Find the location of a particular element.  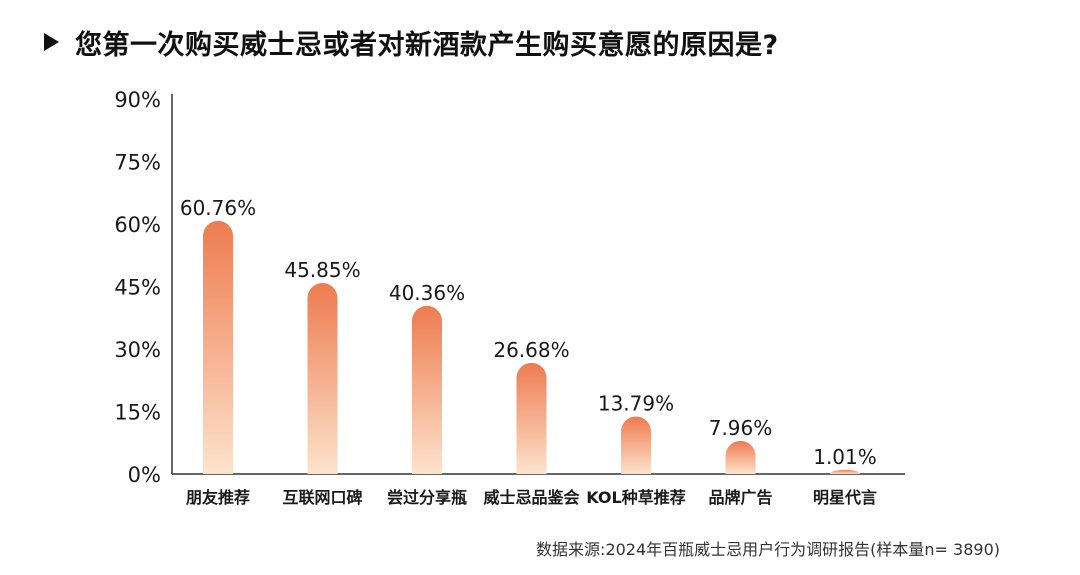

bar-value-label: 26.68% is located at coordinates (531, 350).